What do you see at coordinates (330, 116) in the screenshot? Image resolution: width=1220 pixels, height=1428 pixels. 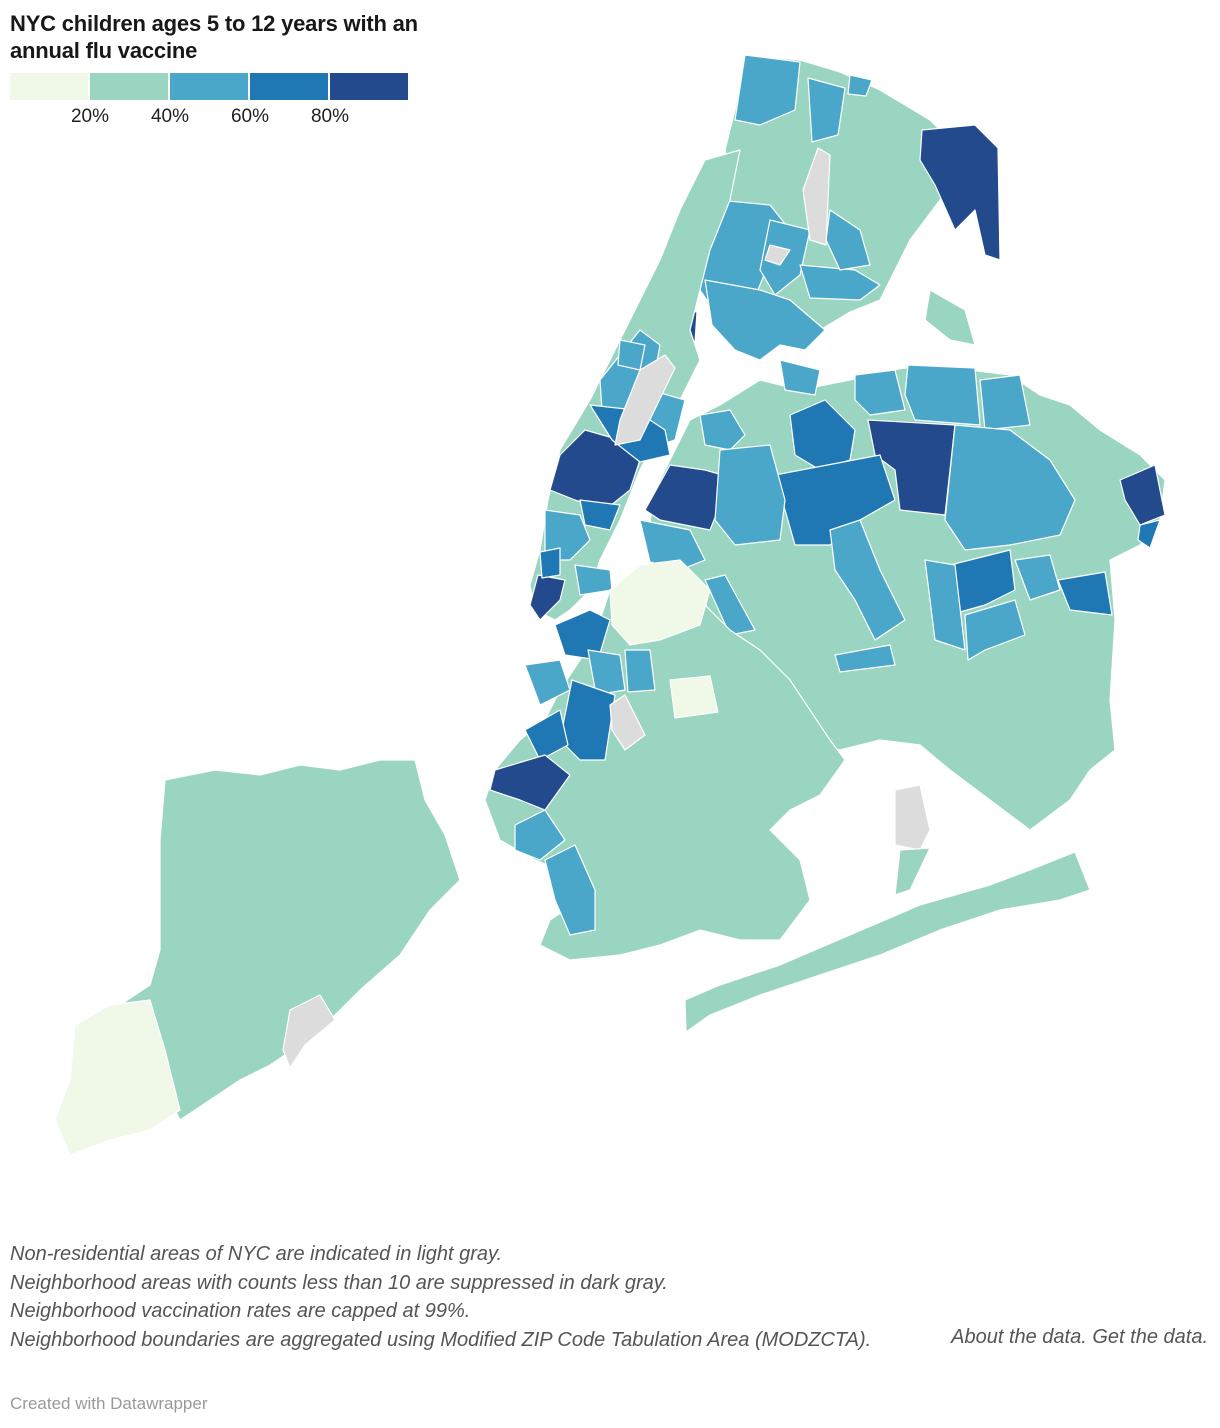 I see `legend-tick-80: 80%` at bounding box center [330, 116].